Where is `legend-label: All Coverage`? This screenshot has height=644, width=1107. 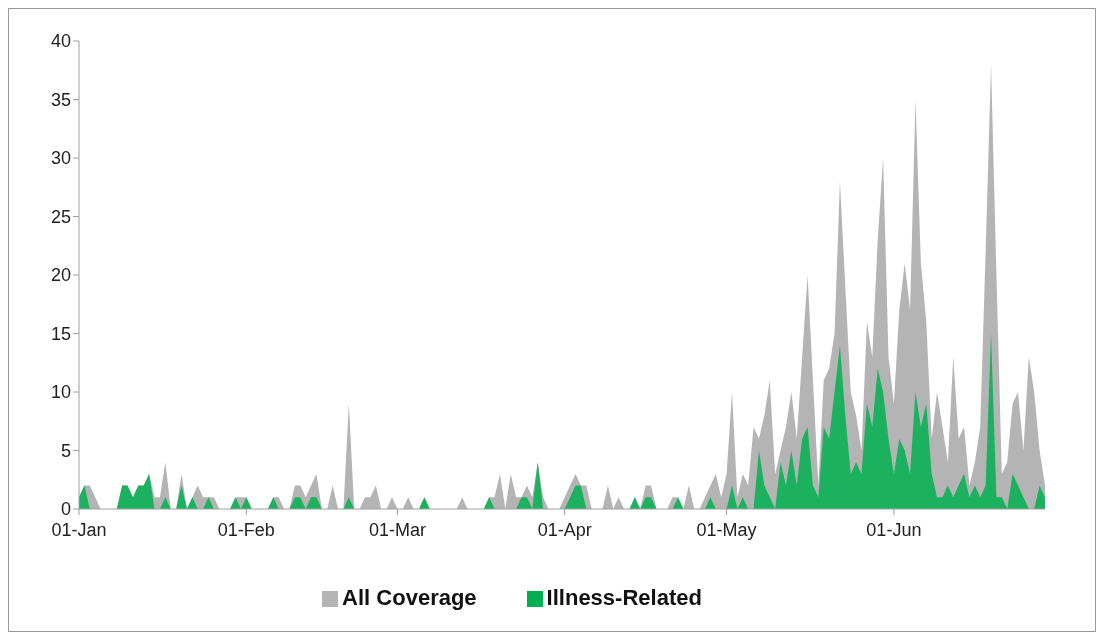 legend-label: All Coverage is located at coordinates (409, 597).